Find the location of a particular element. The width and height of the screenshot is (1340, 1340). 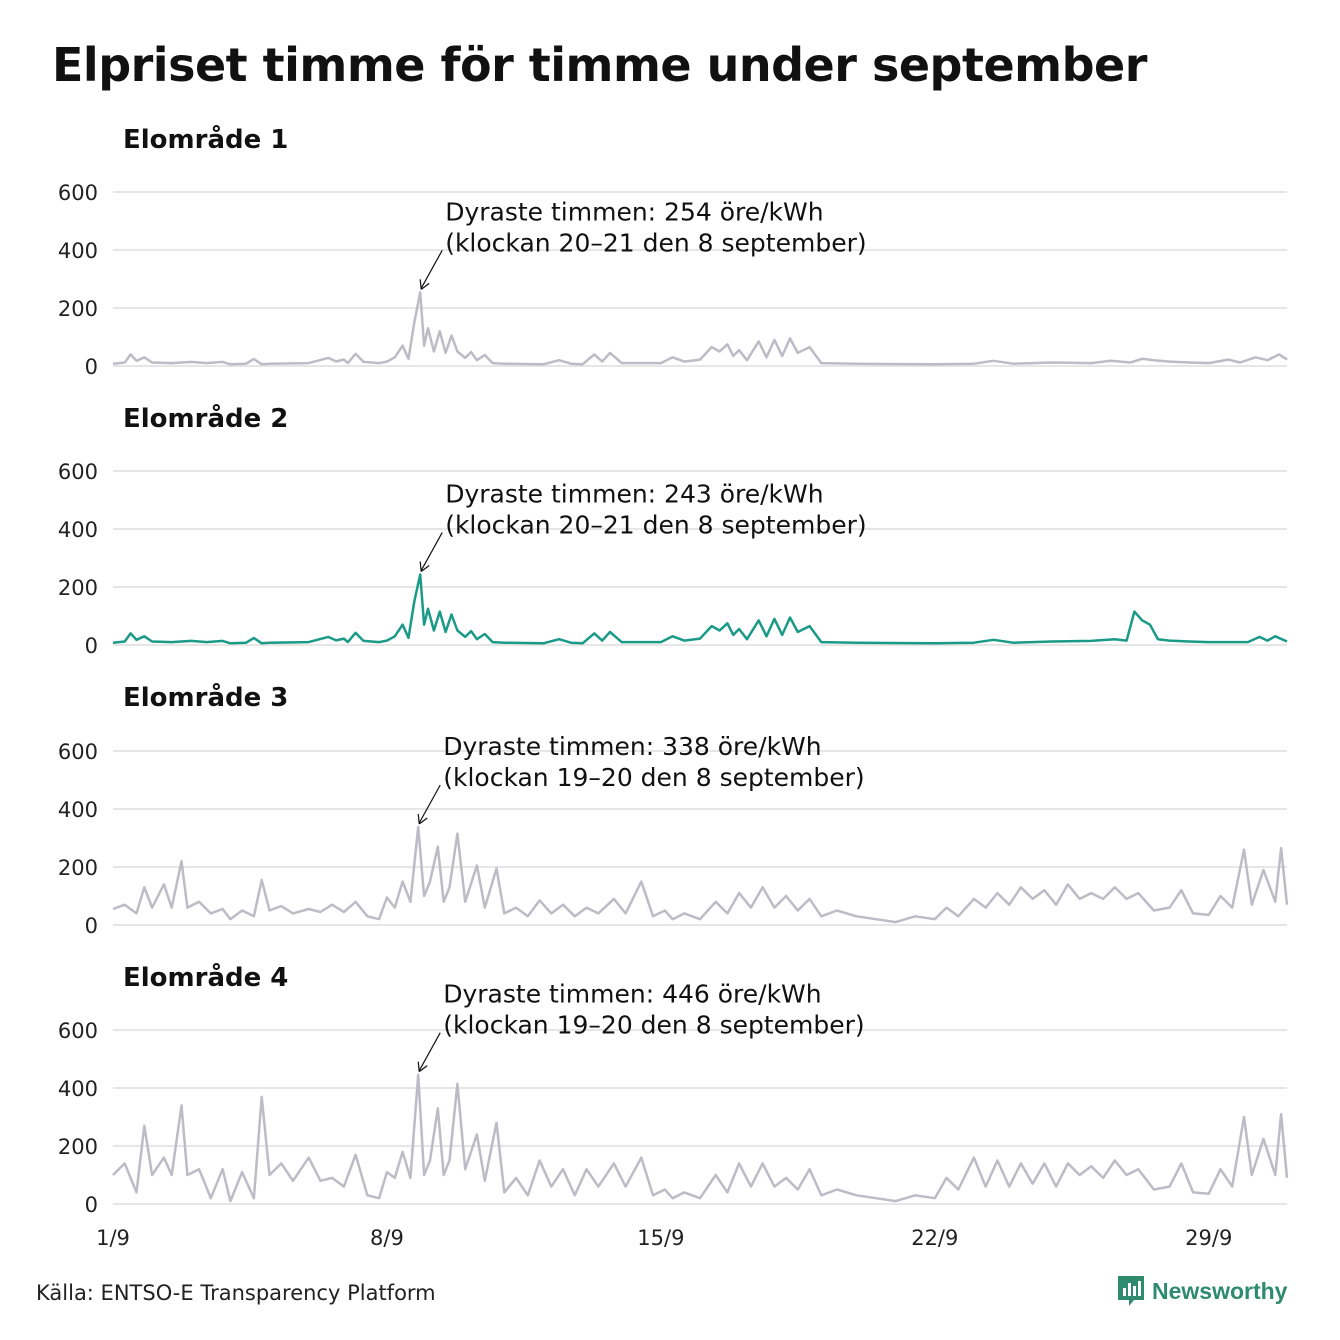

panel-title: Elområde 2 is located at coordinates (205, 418).